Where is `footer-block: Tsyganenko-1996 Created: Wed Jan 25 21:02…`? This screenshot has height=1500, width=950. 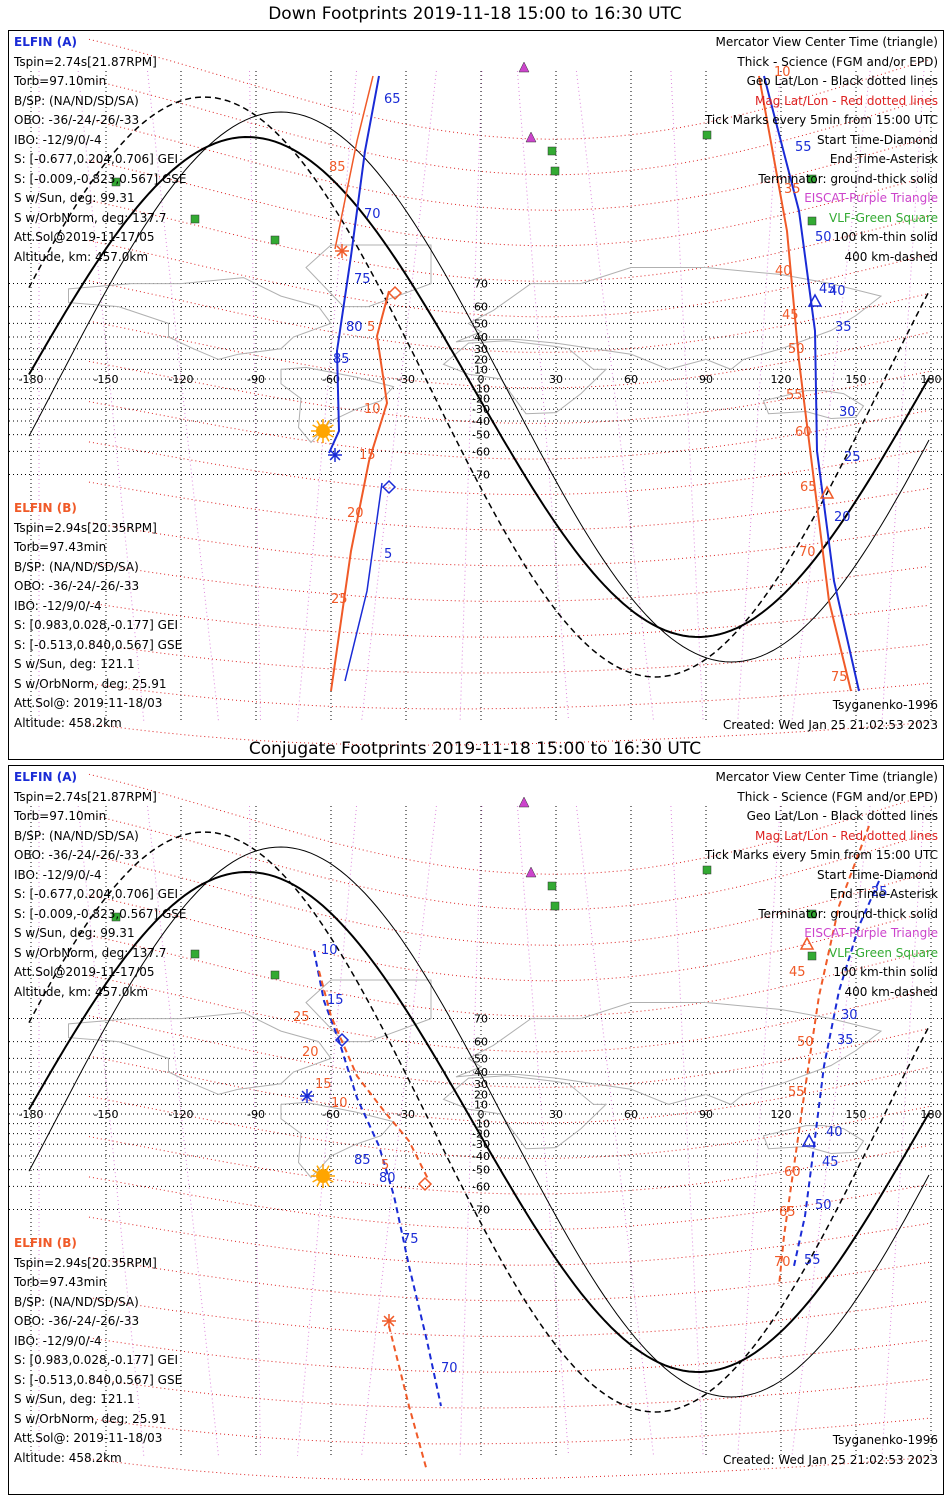 footer-block: Tsyganenko-1996 Created: Wed Jan 25 21:02… is located at coordinates (830, 1450).